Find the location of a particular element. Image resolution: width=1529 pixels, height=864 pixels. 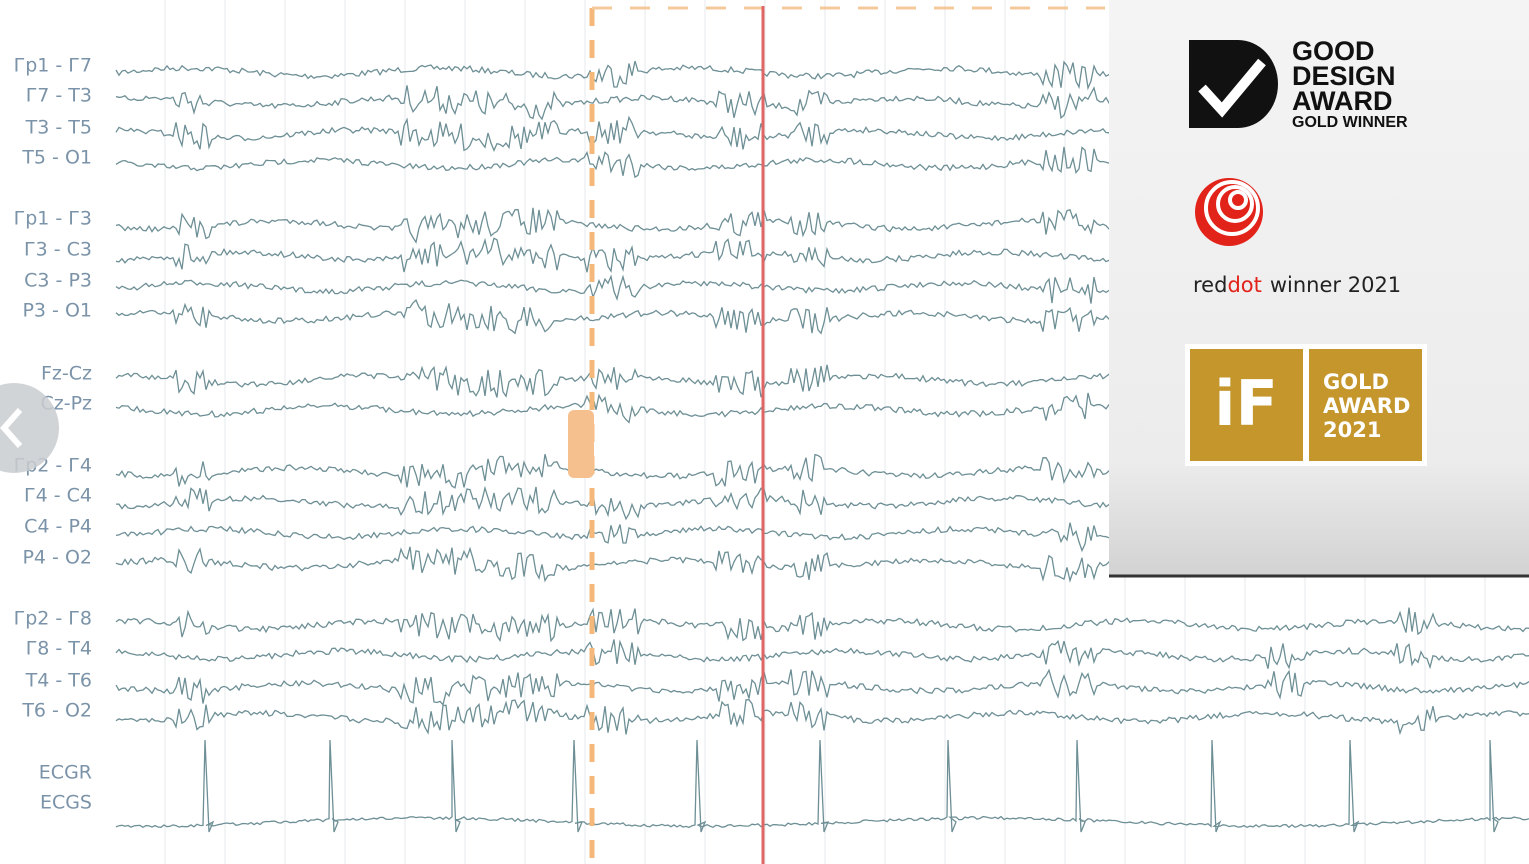

channel-label: Гр1 - Г7 is located at coordinates (53, 66).